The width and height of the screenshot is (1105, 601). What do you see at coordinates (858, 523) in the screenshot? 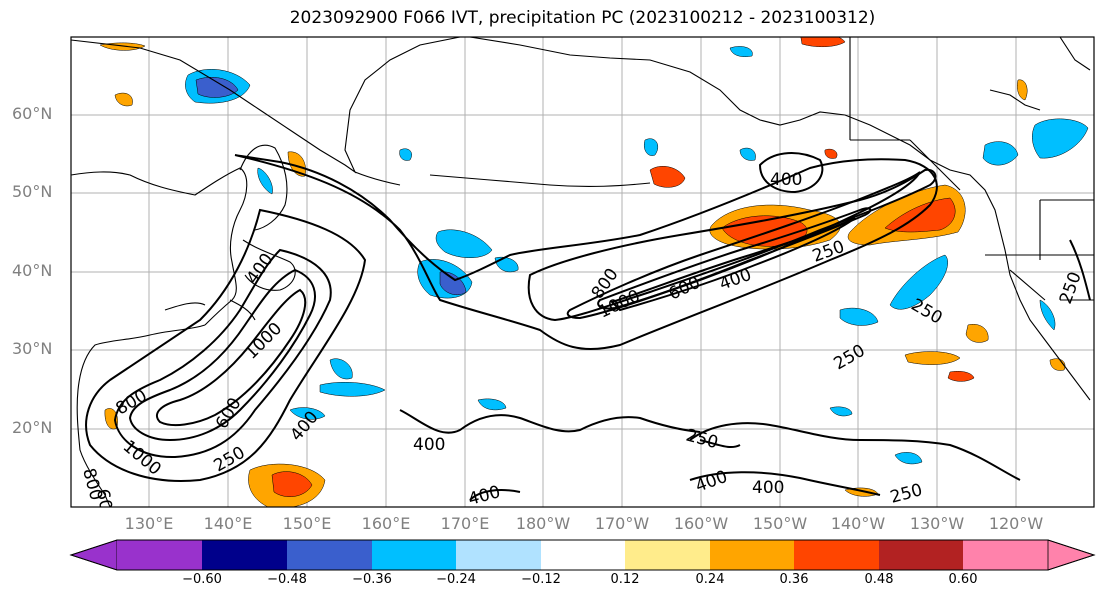
I see `lon-label: 140°W` at bounding box center [858, 523].